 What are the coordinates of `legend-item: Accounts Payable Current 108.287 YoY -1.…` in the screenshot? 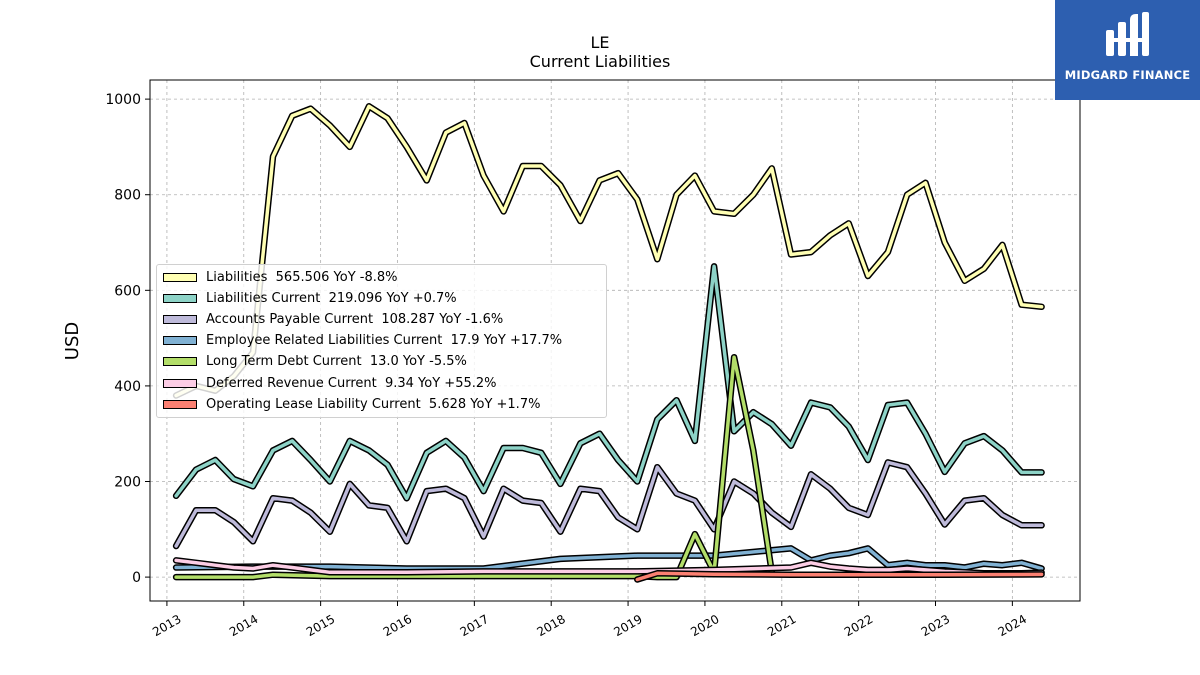 It's located at (333, 319).